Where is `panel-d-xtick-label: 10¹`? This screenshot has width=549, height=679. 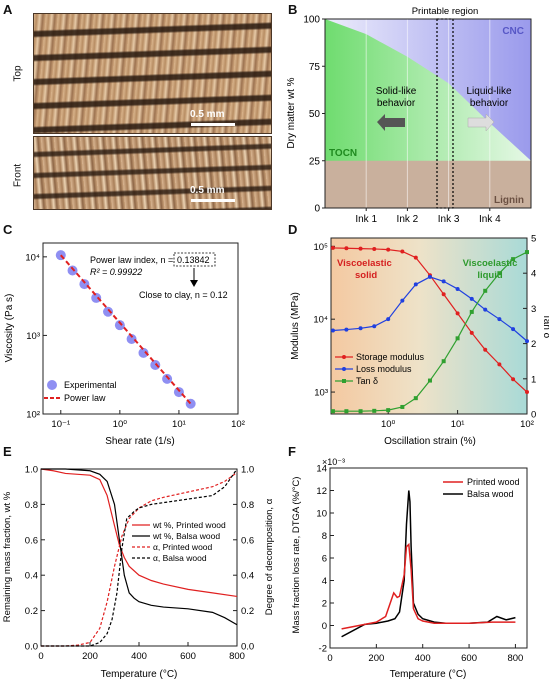 panel-d-xtick-label: 10¹ is located at coordinates (458, 424).